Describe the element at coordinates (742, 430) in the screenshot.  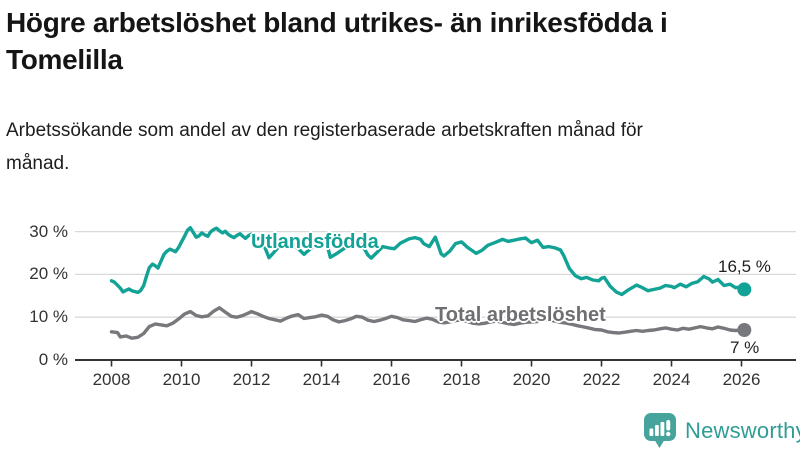
I see `brand-name: Newsworthy` at that location.